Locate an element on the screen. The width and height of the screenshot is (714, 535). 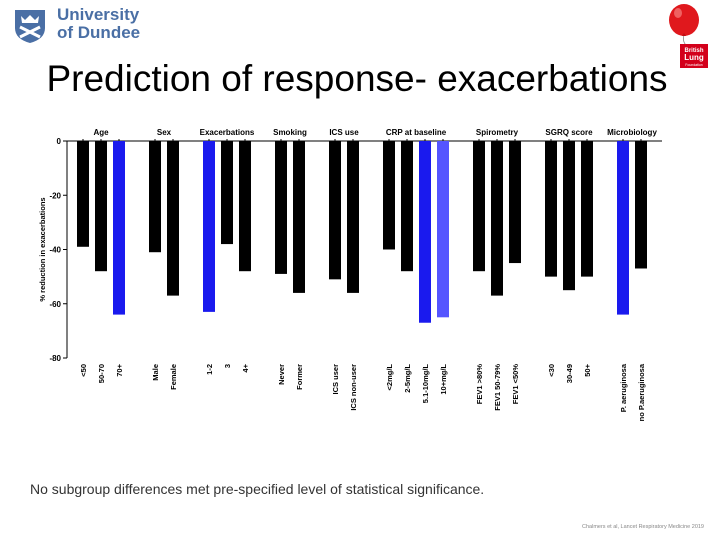
y-tick-label: -40 is located at coordinates (55, 250).